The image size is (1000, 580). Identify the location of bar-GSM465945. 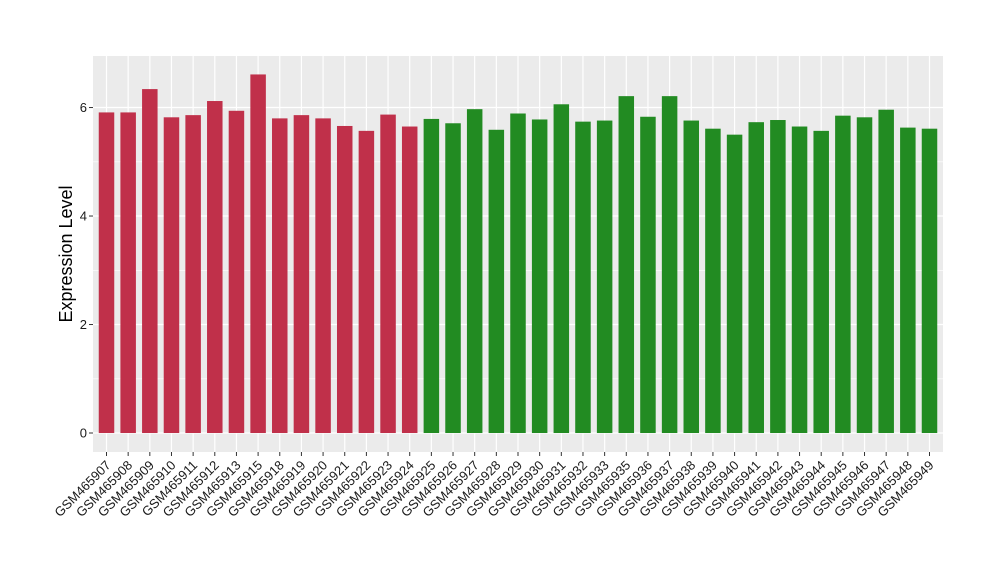
(843, 274).